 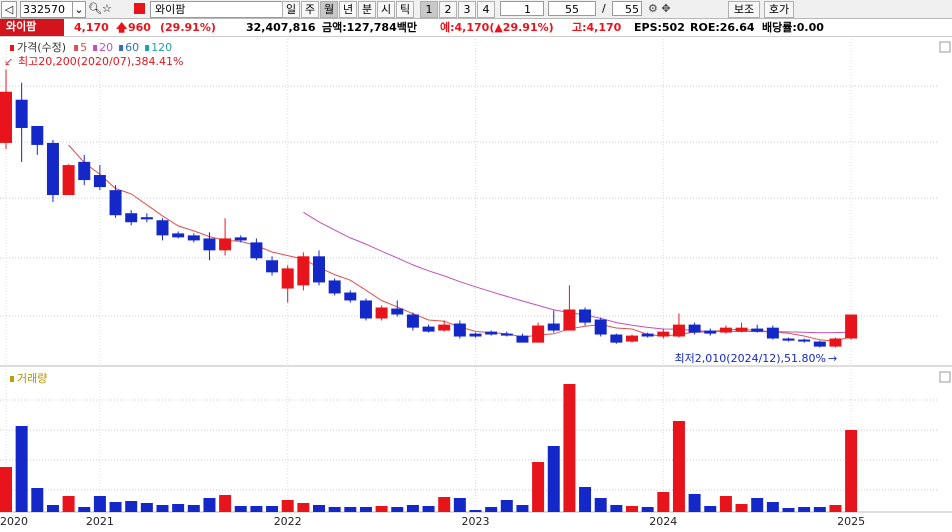 What do you see at coordinates (14, 521) in the screenshot?
I see `x-tick-label: 2020` at bounding box center [14, 521].